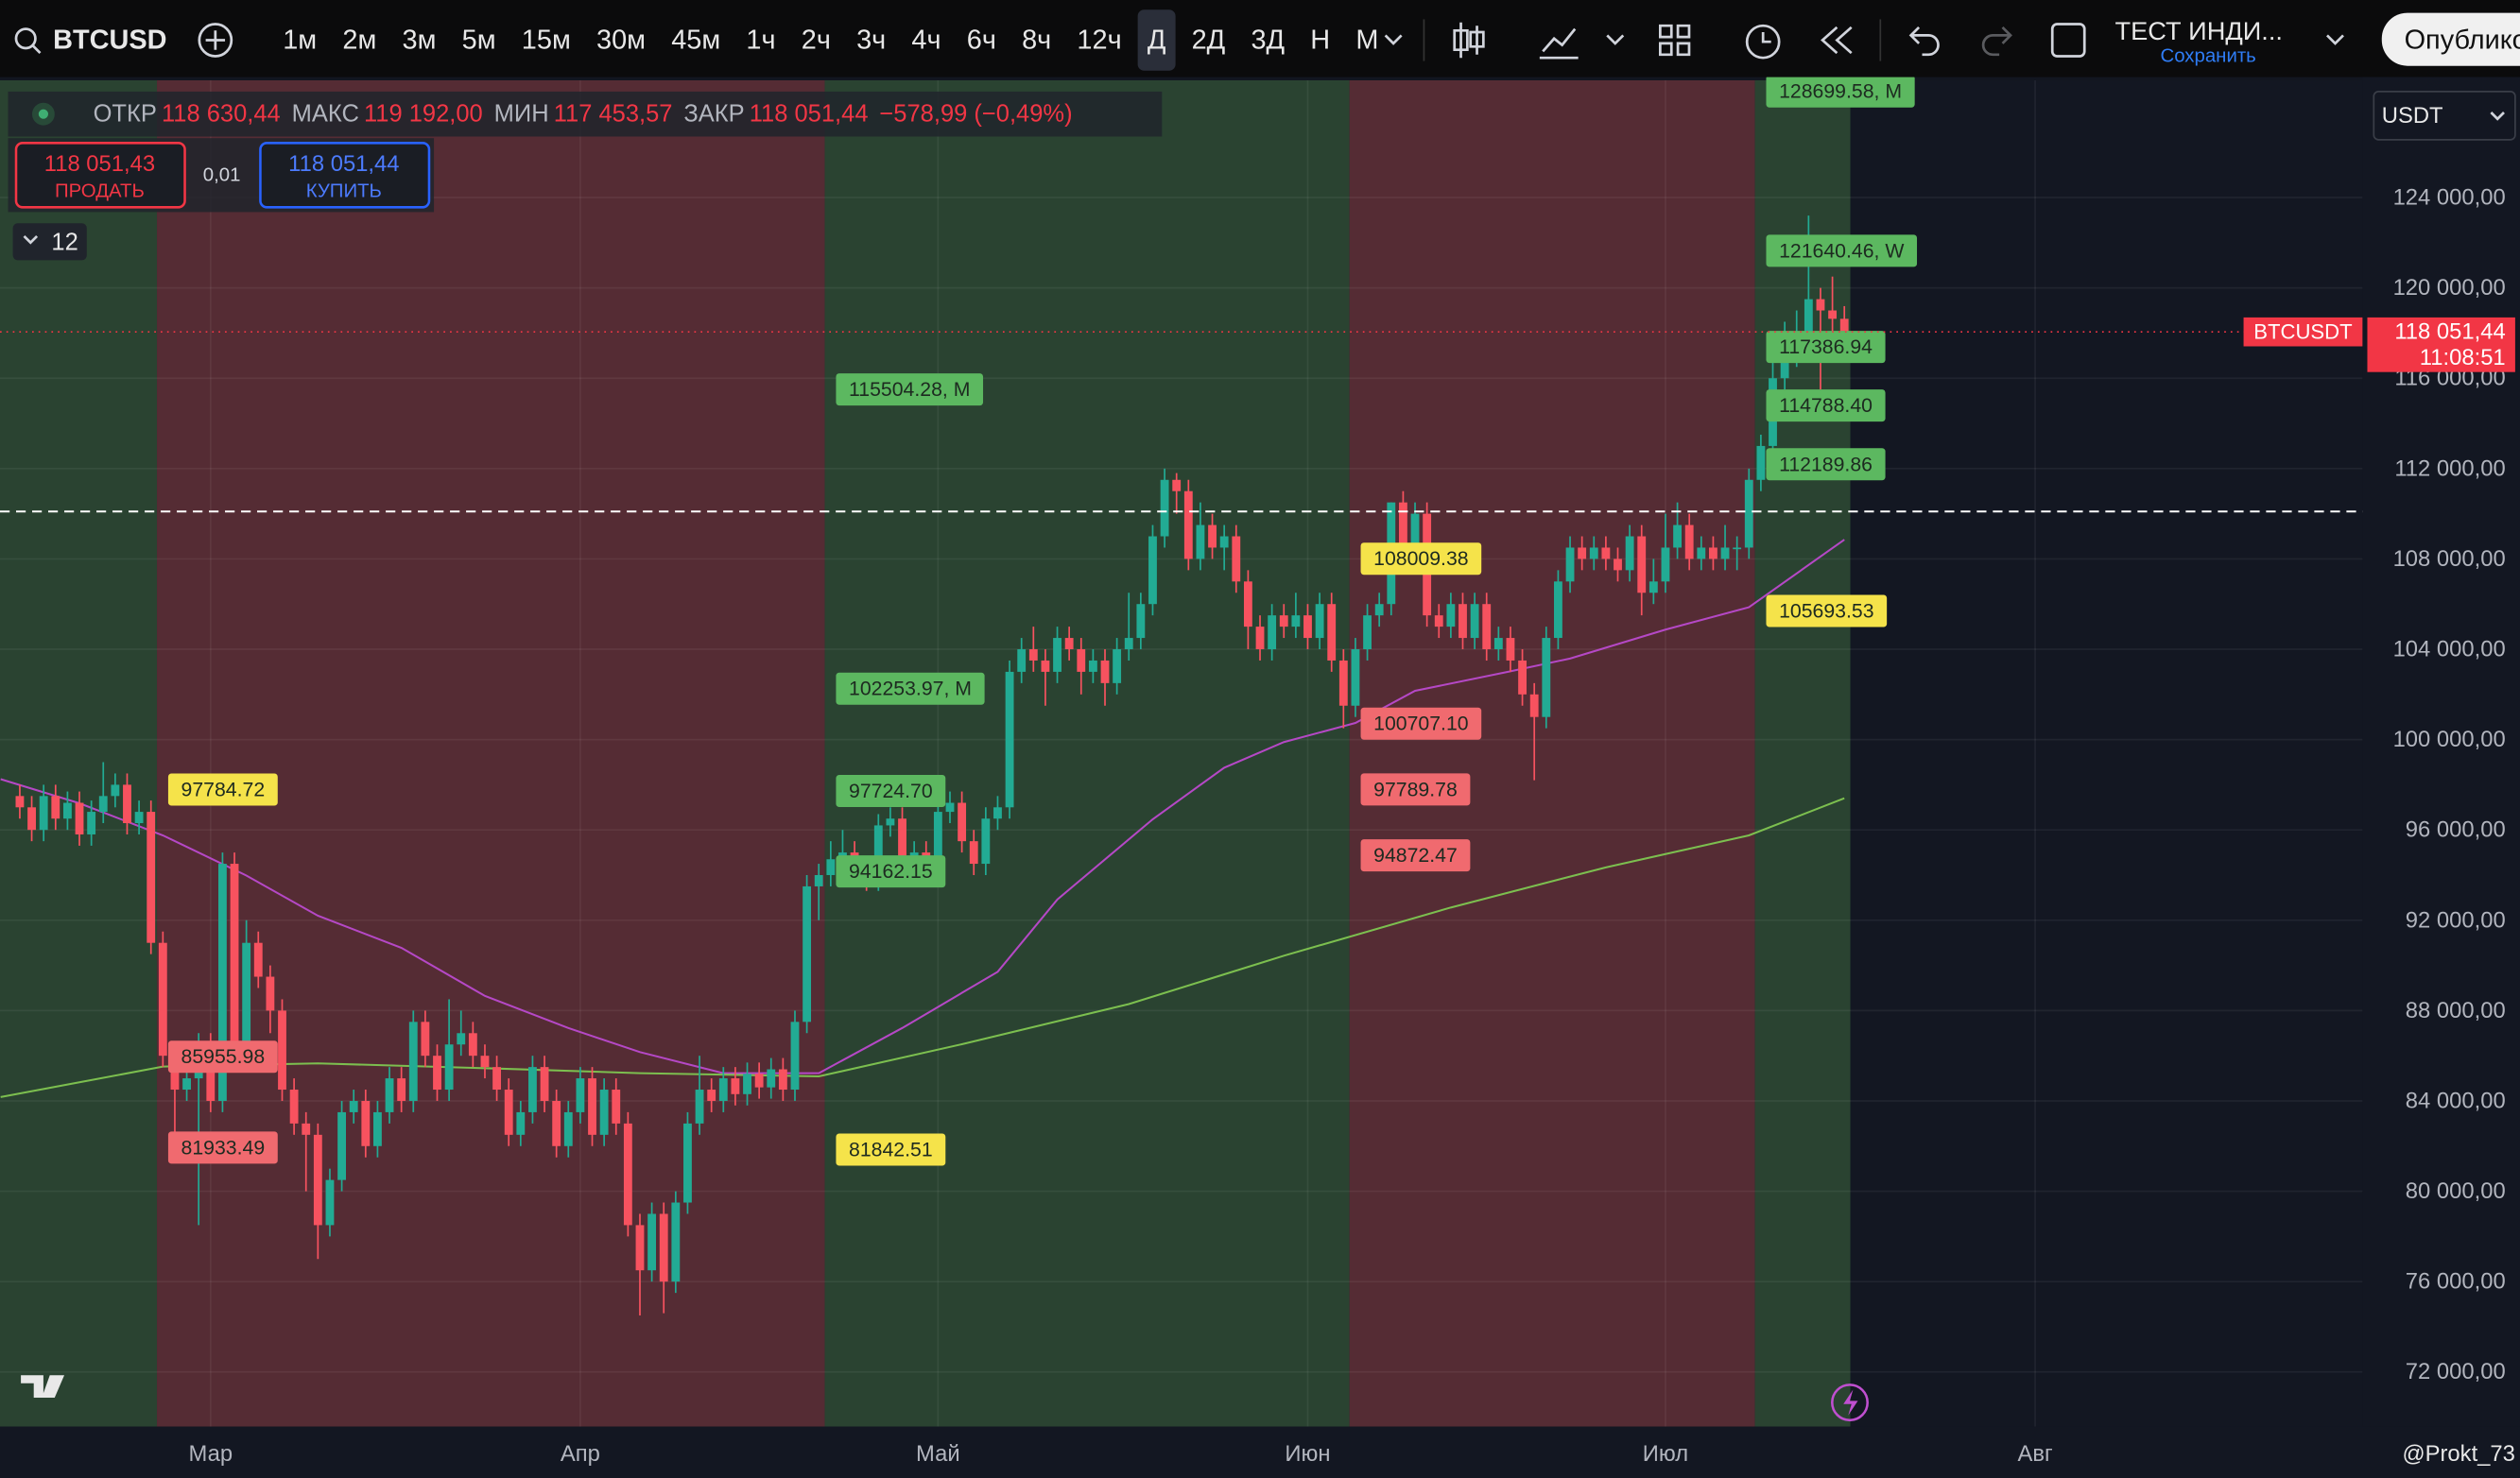 The height and width of the screenshot is (1478, 2520). I want to click on lightning-icon, so click(1850, 1402).